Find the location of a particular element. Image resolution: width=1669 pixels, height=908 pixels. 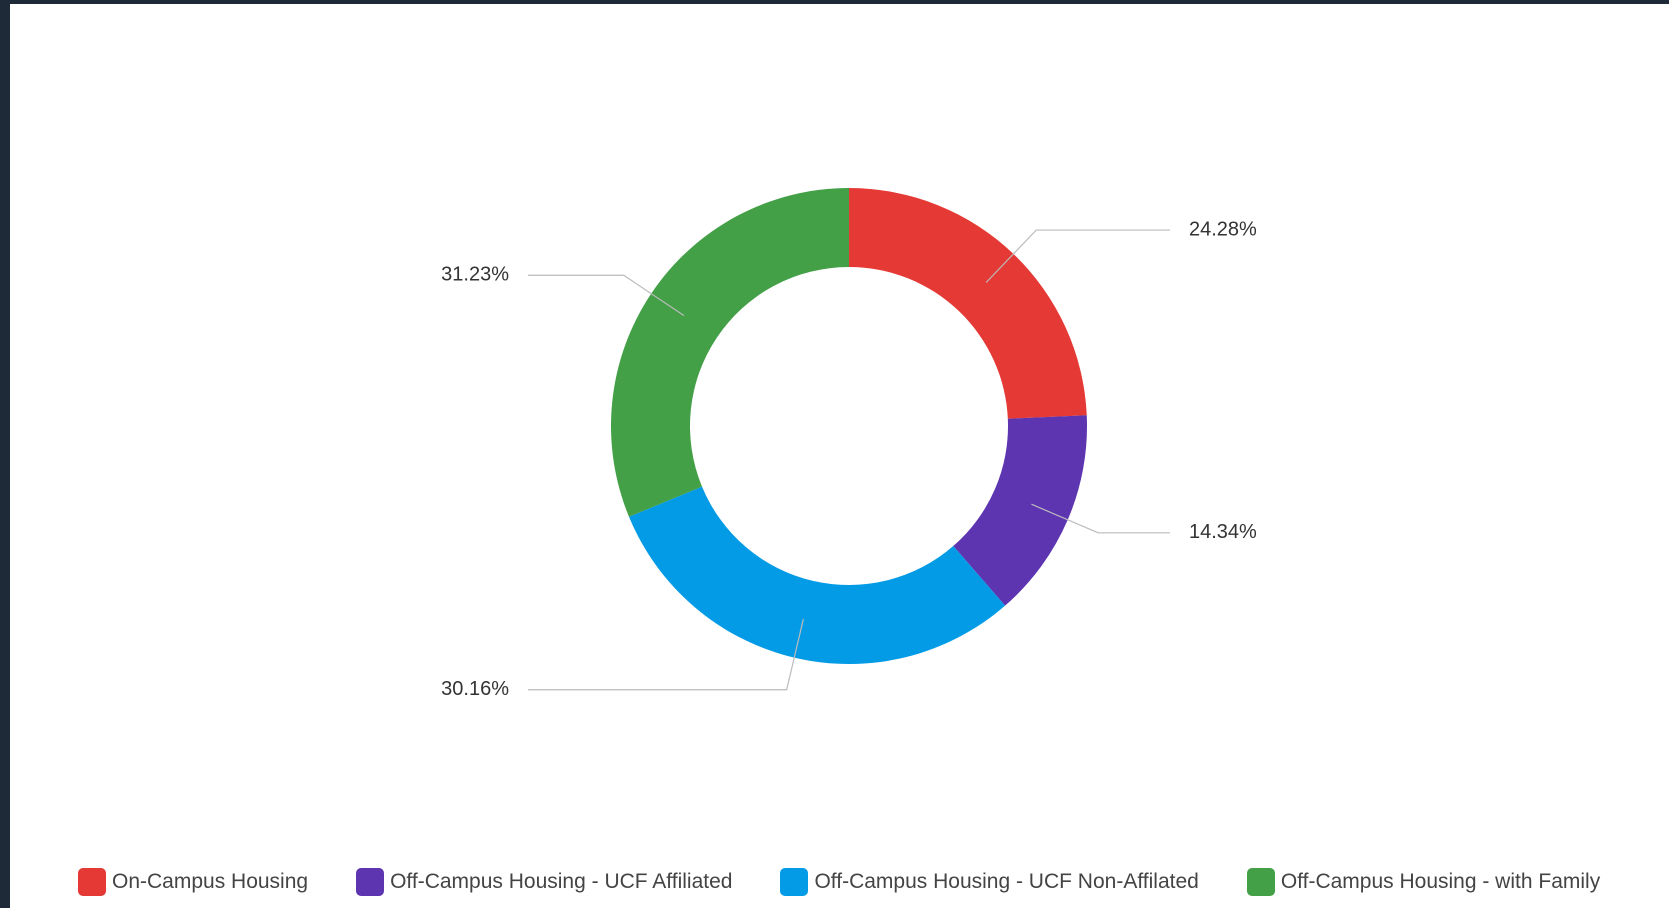

legend-label: On-Campus Housing is located at coordinates (210, 881).